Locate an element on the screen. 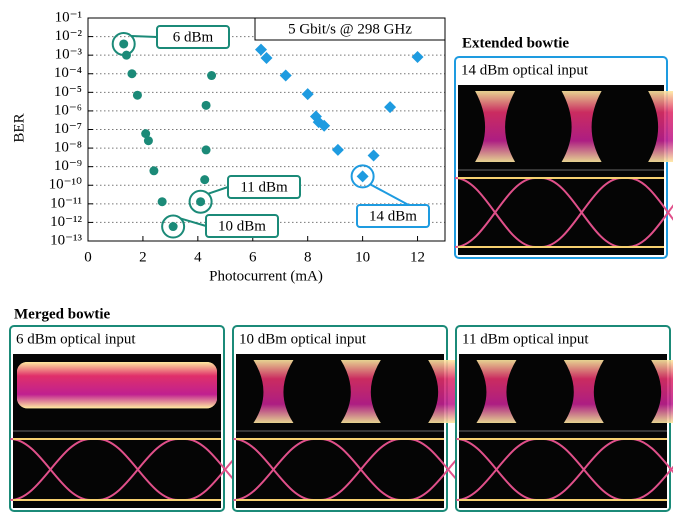 Image resolution: width=673 pixels, height=516 pixels. chart-title: 5 Gbit/s @ 298 GHz is located at coordinates (350, 29).